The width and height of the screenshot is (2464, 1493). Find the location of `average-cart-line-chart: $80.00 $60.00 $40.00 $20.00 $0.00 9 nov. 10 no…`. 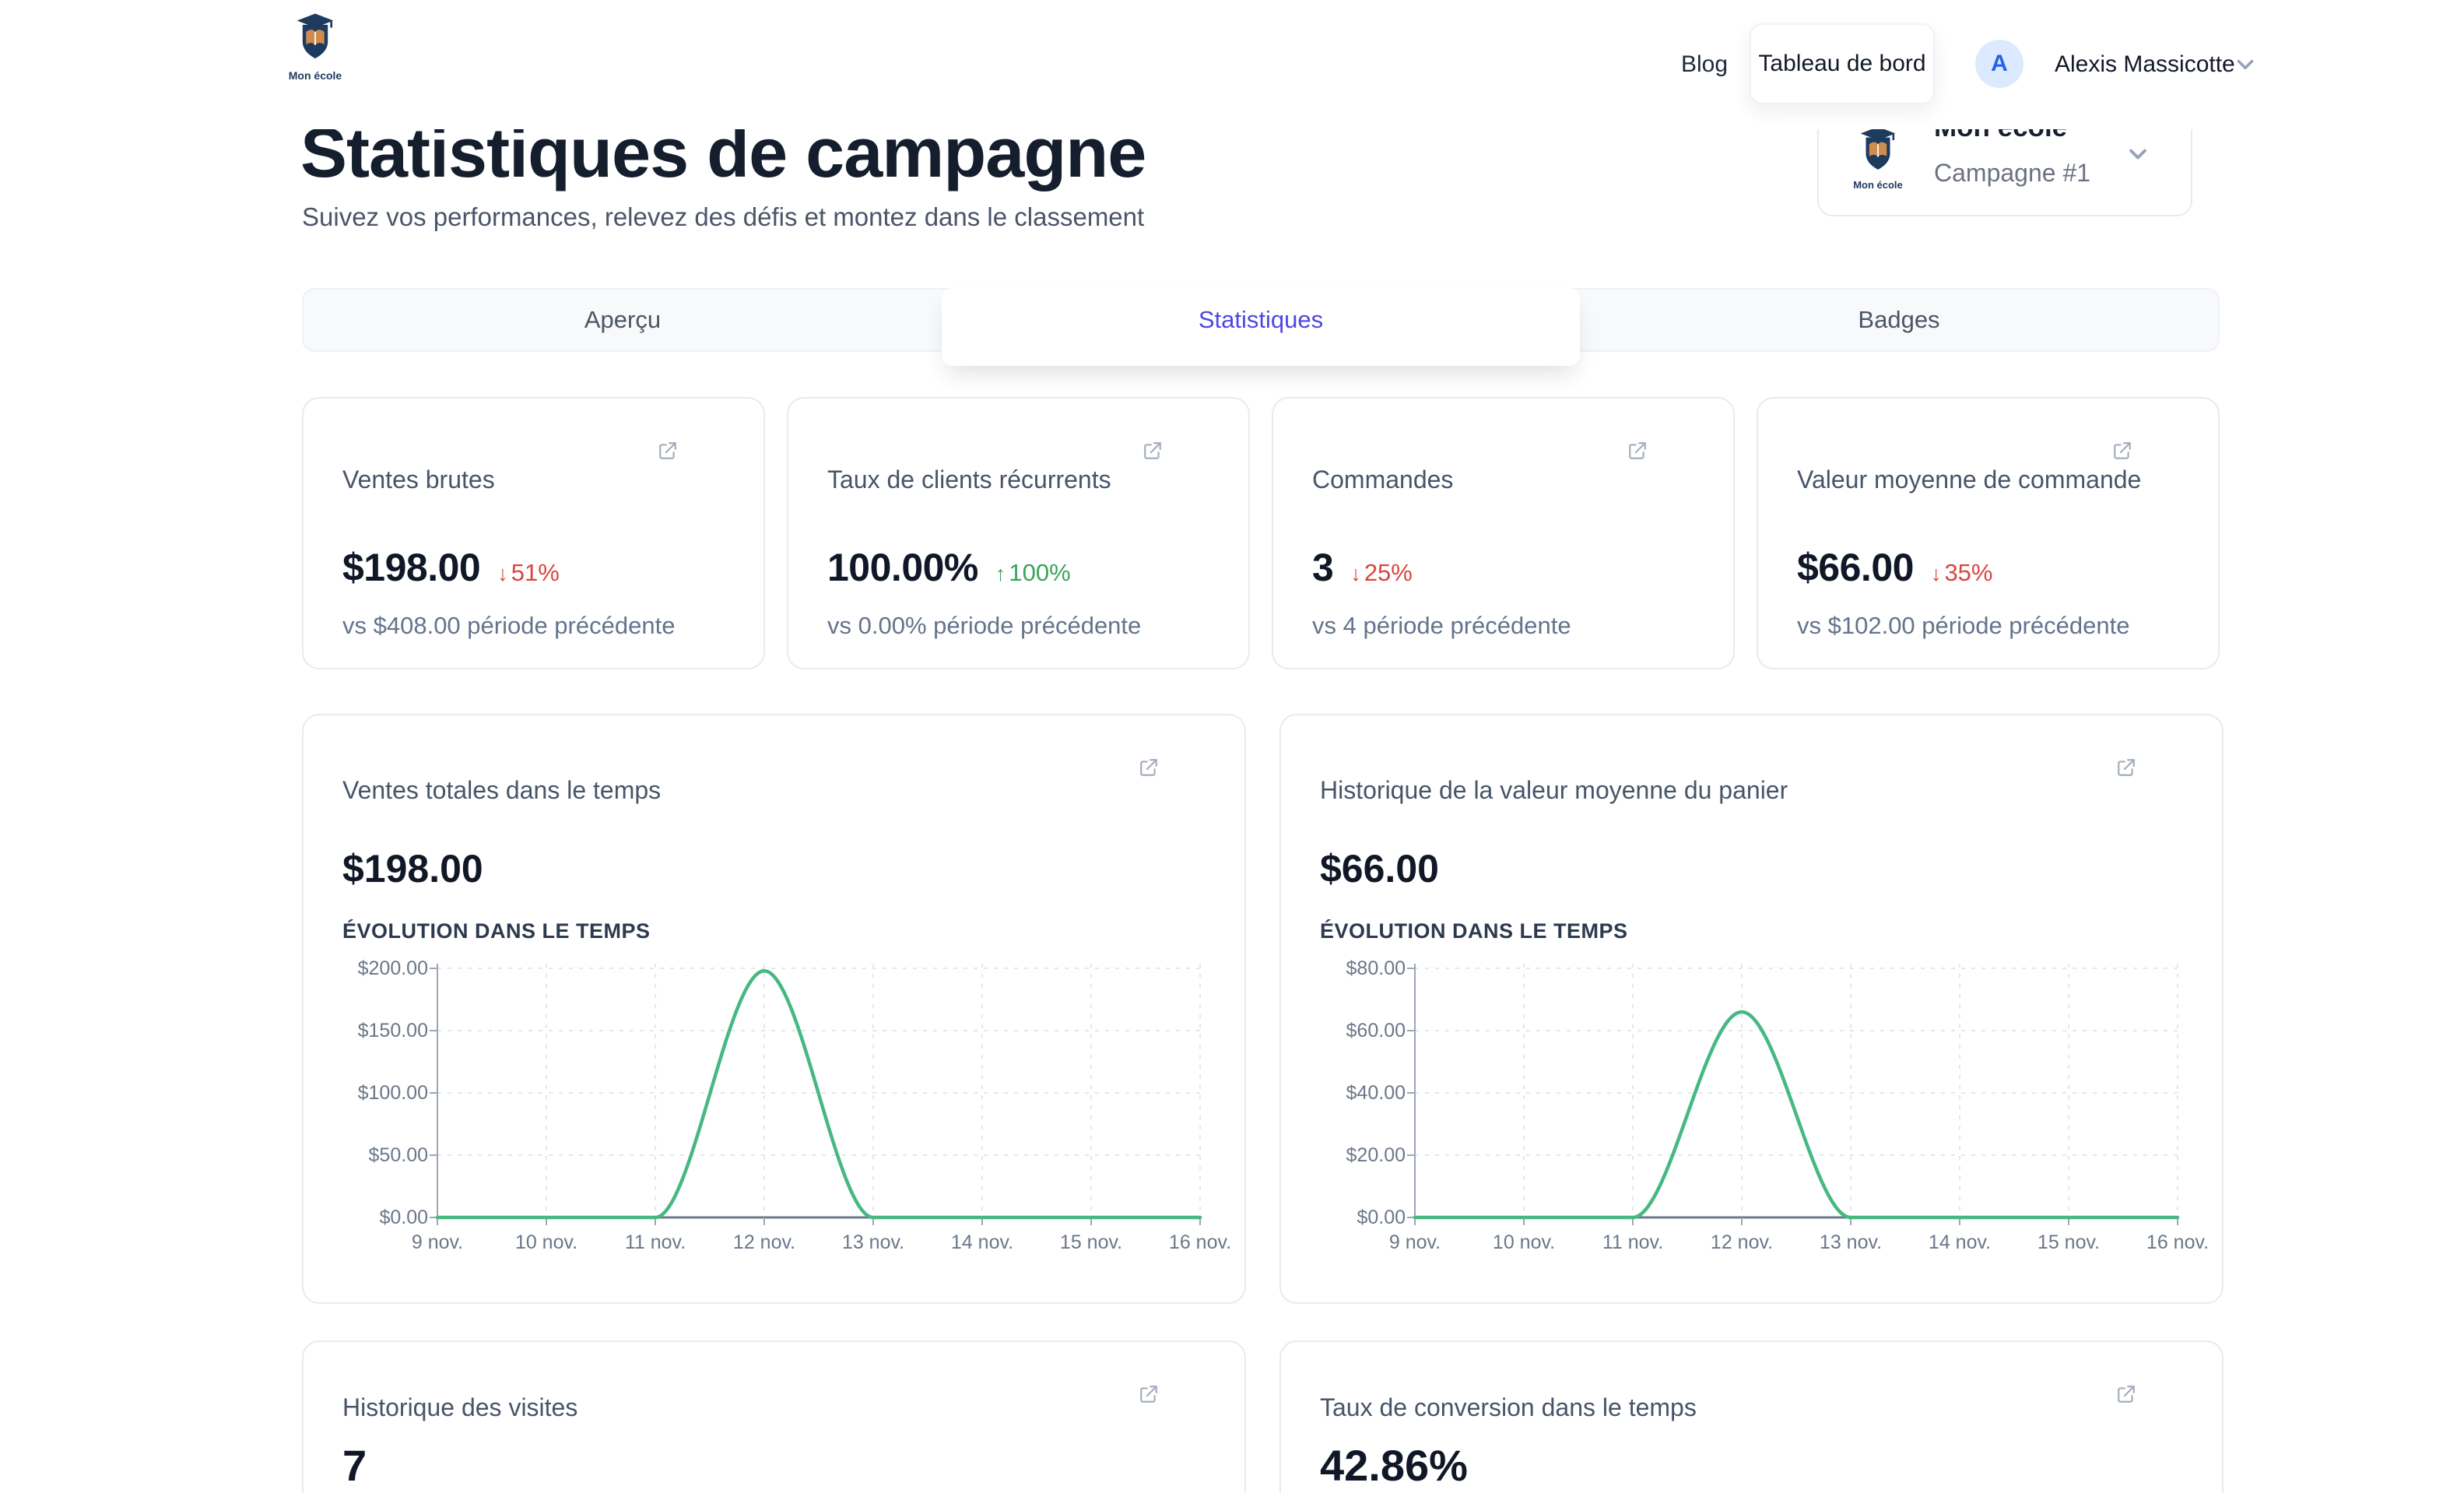

average-cart-line-chart: $80.00 $60.00 $40.00 $20.00 $0.00 9 nov. 10 no… is located at coordinates (1751, 1122).